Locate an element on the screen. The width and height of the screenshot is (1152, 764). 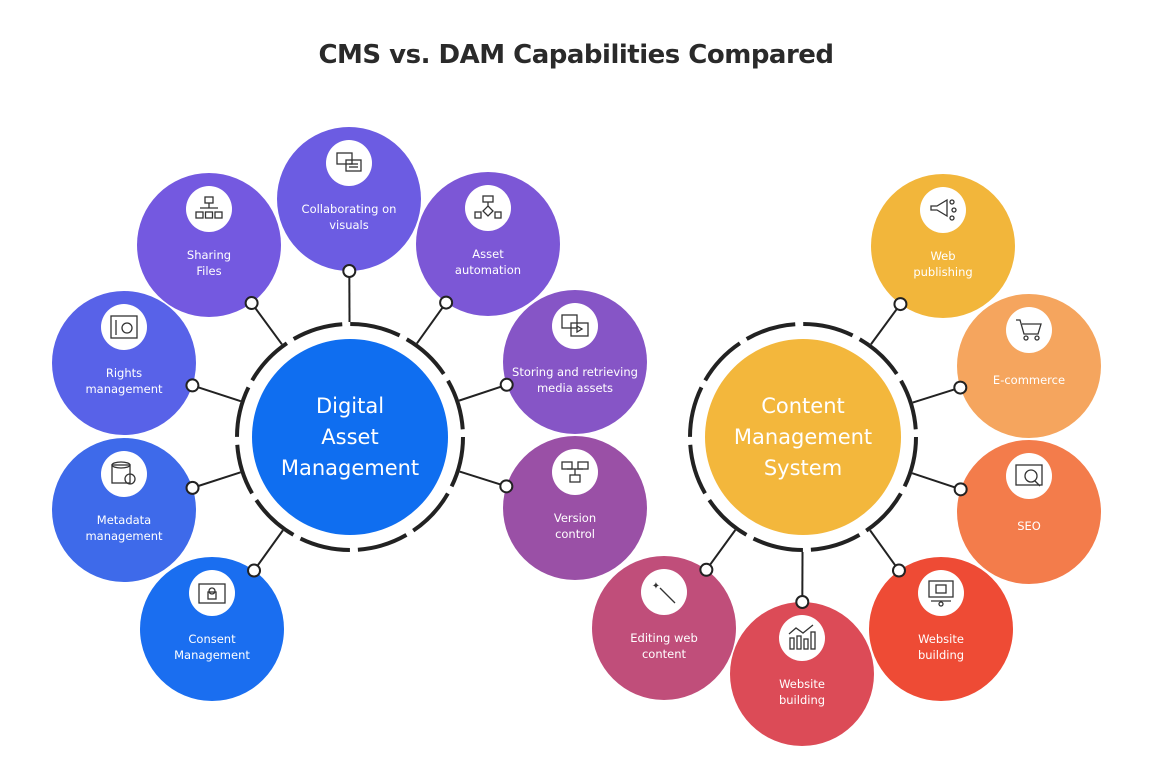
capability-label-line: Version is located at coordinates (575, 518).